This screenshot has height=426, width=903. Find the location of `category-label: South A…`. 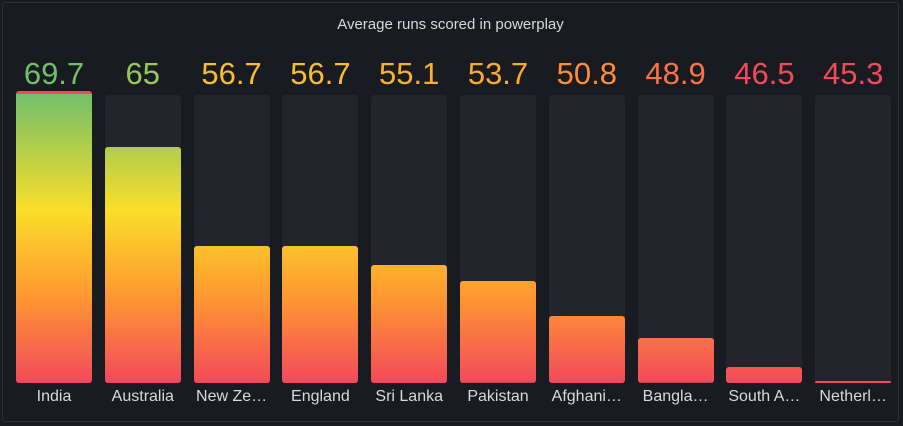

category-label: South A… is located at coordinates (764, 396).